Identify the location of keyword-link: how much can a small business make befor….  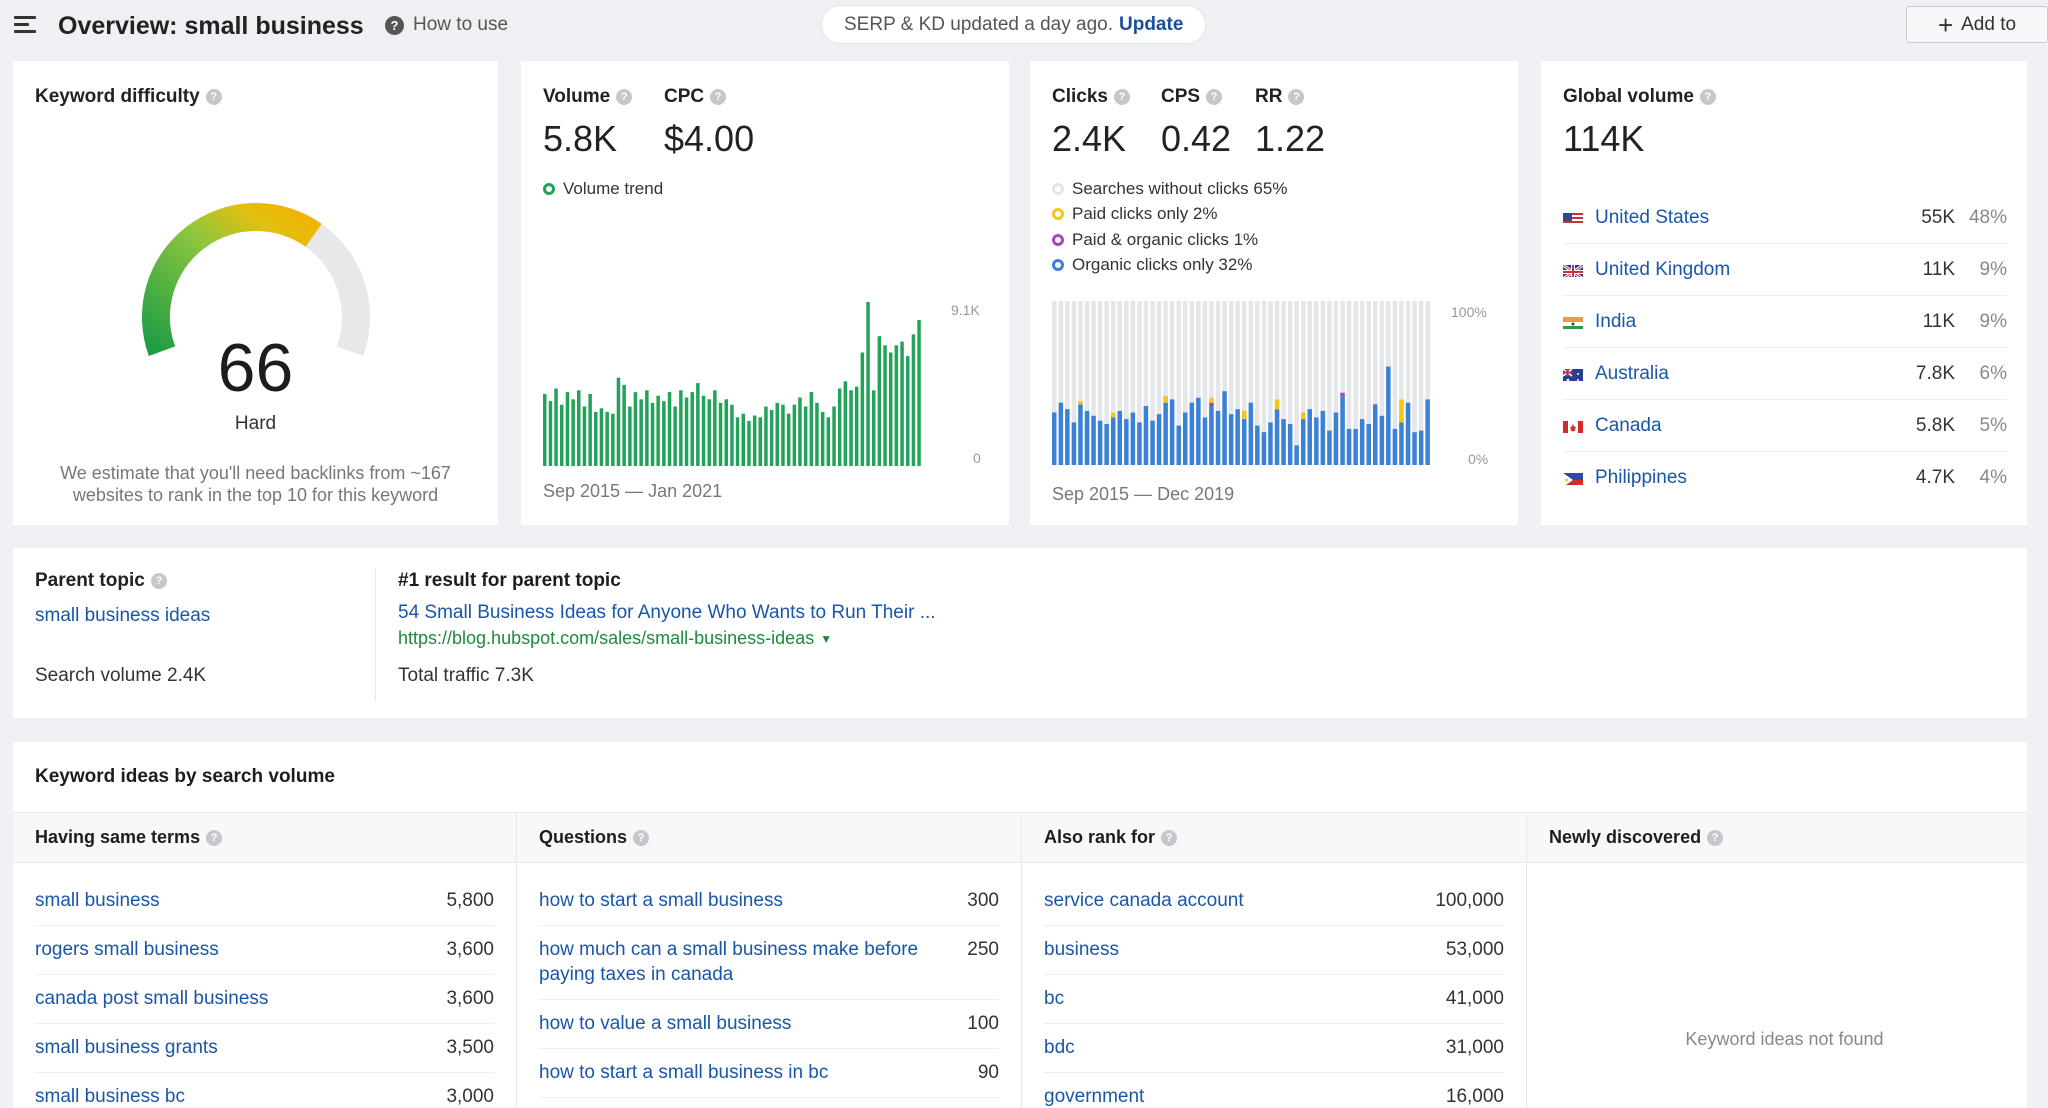
(729, 962).